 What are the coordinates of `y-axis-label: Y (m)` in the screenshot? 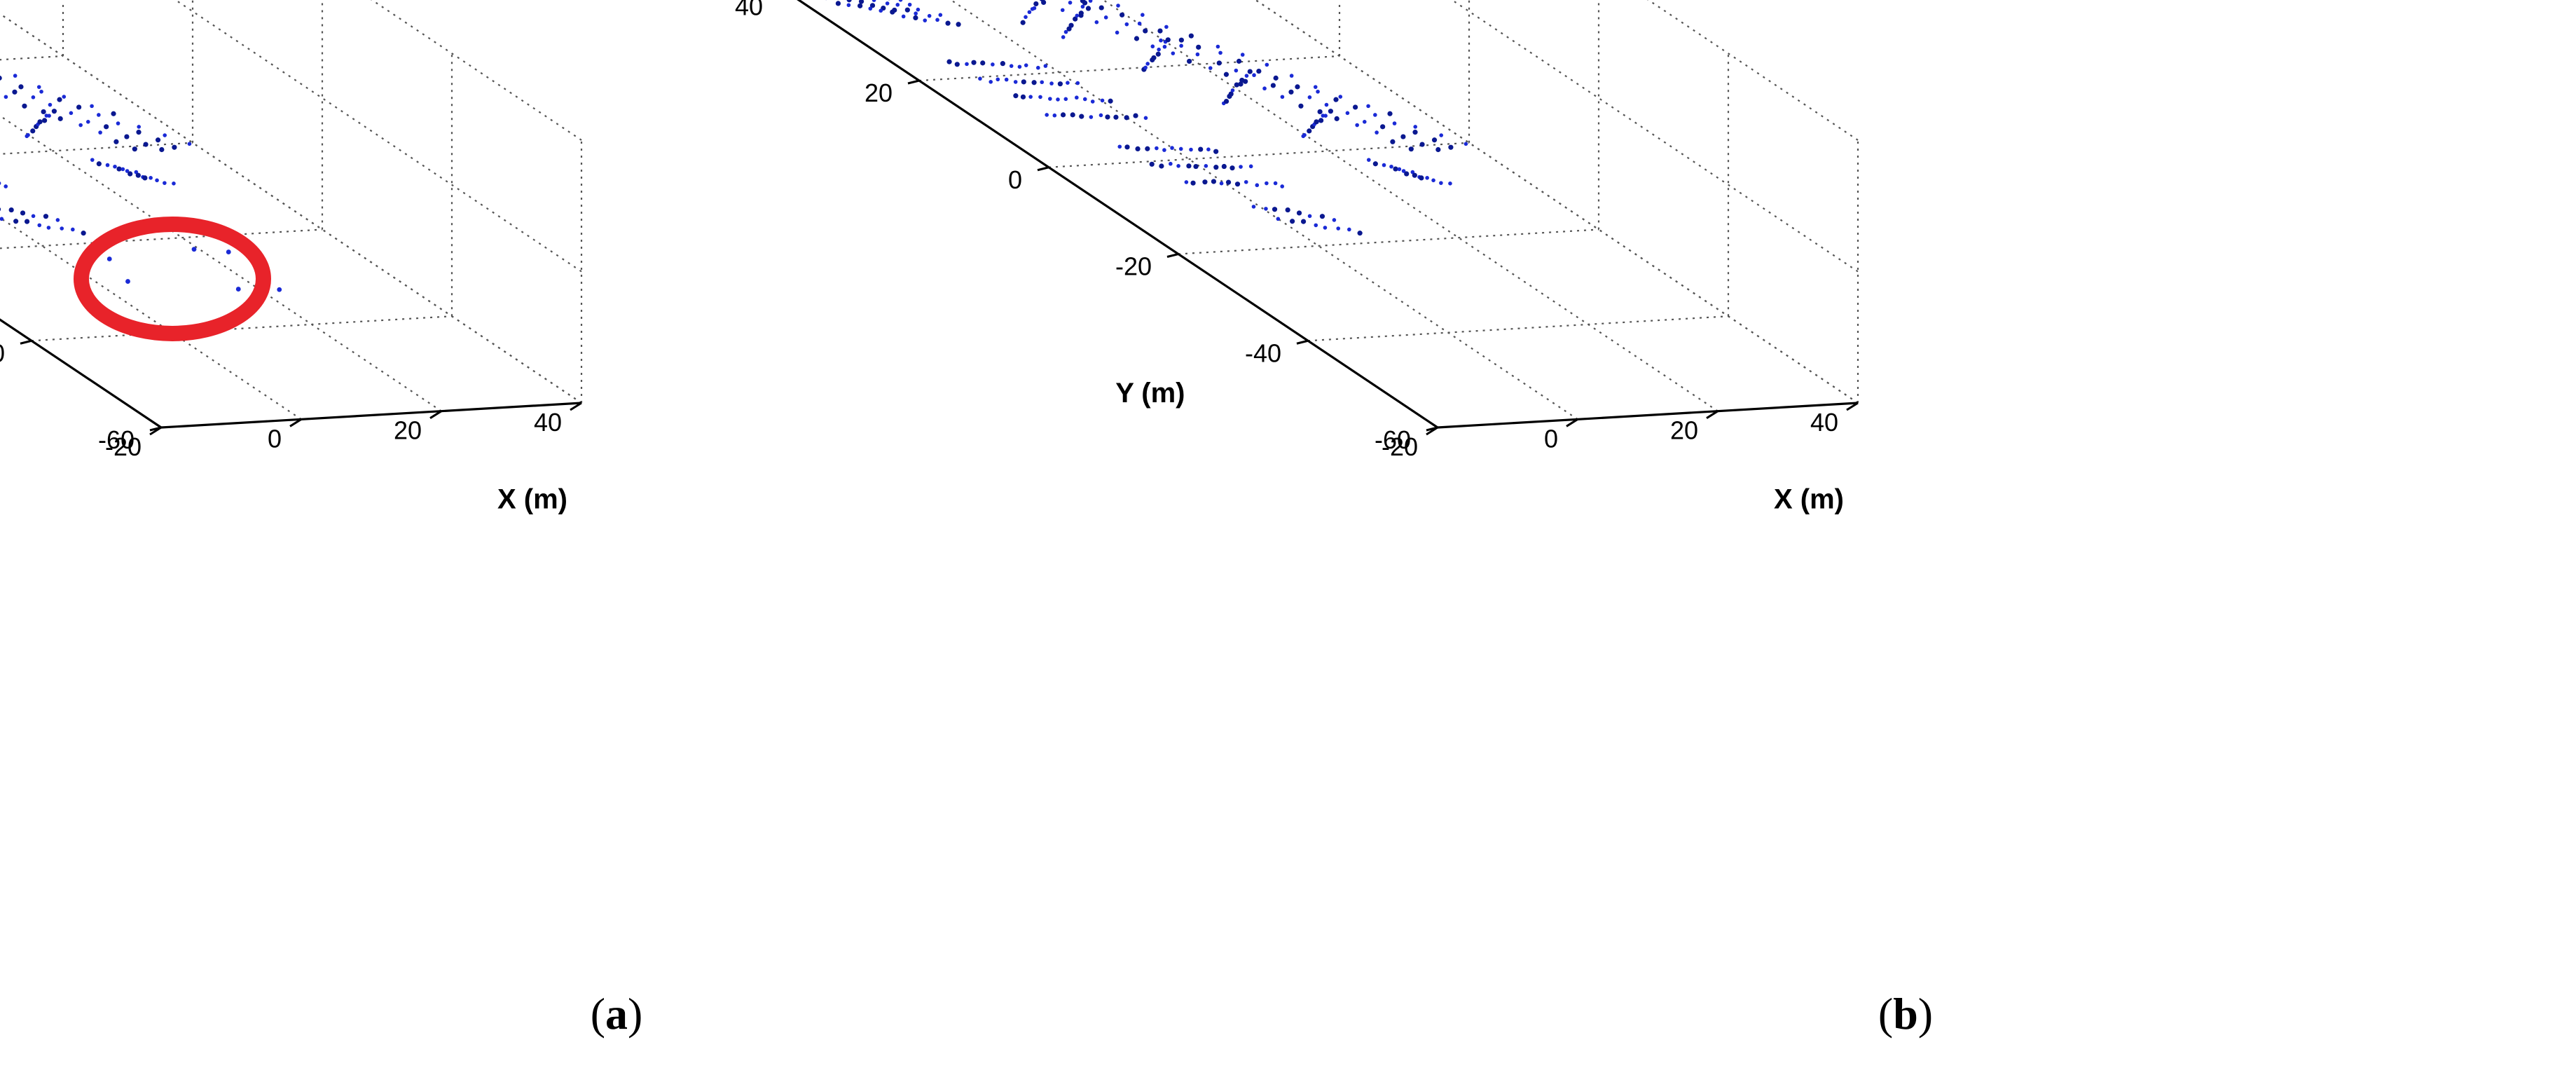 It's located at (1150, 393).